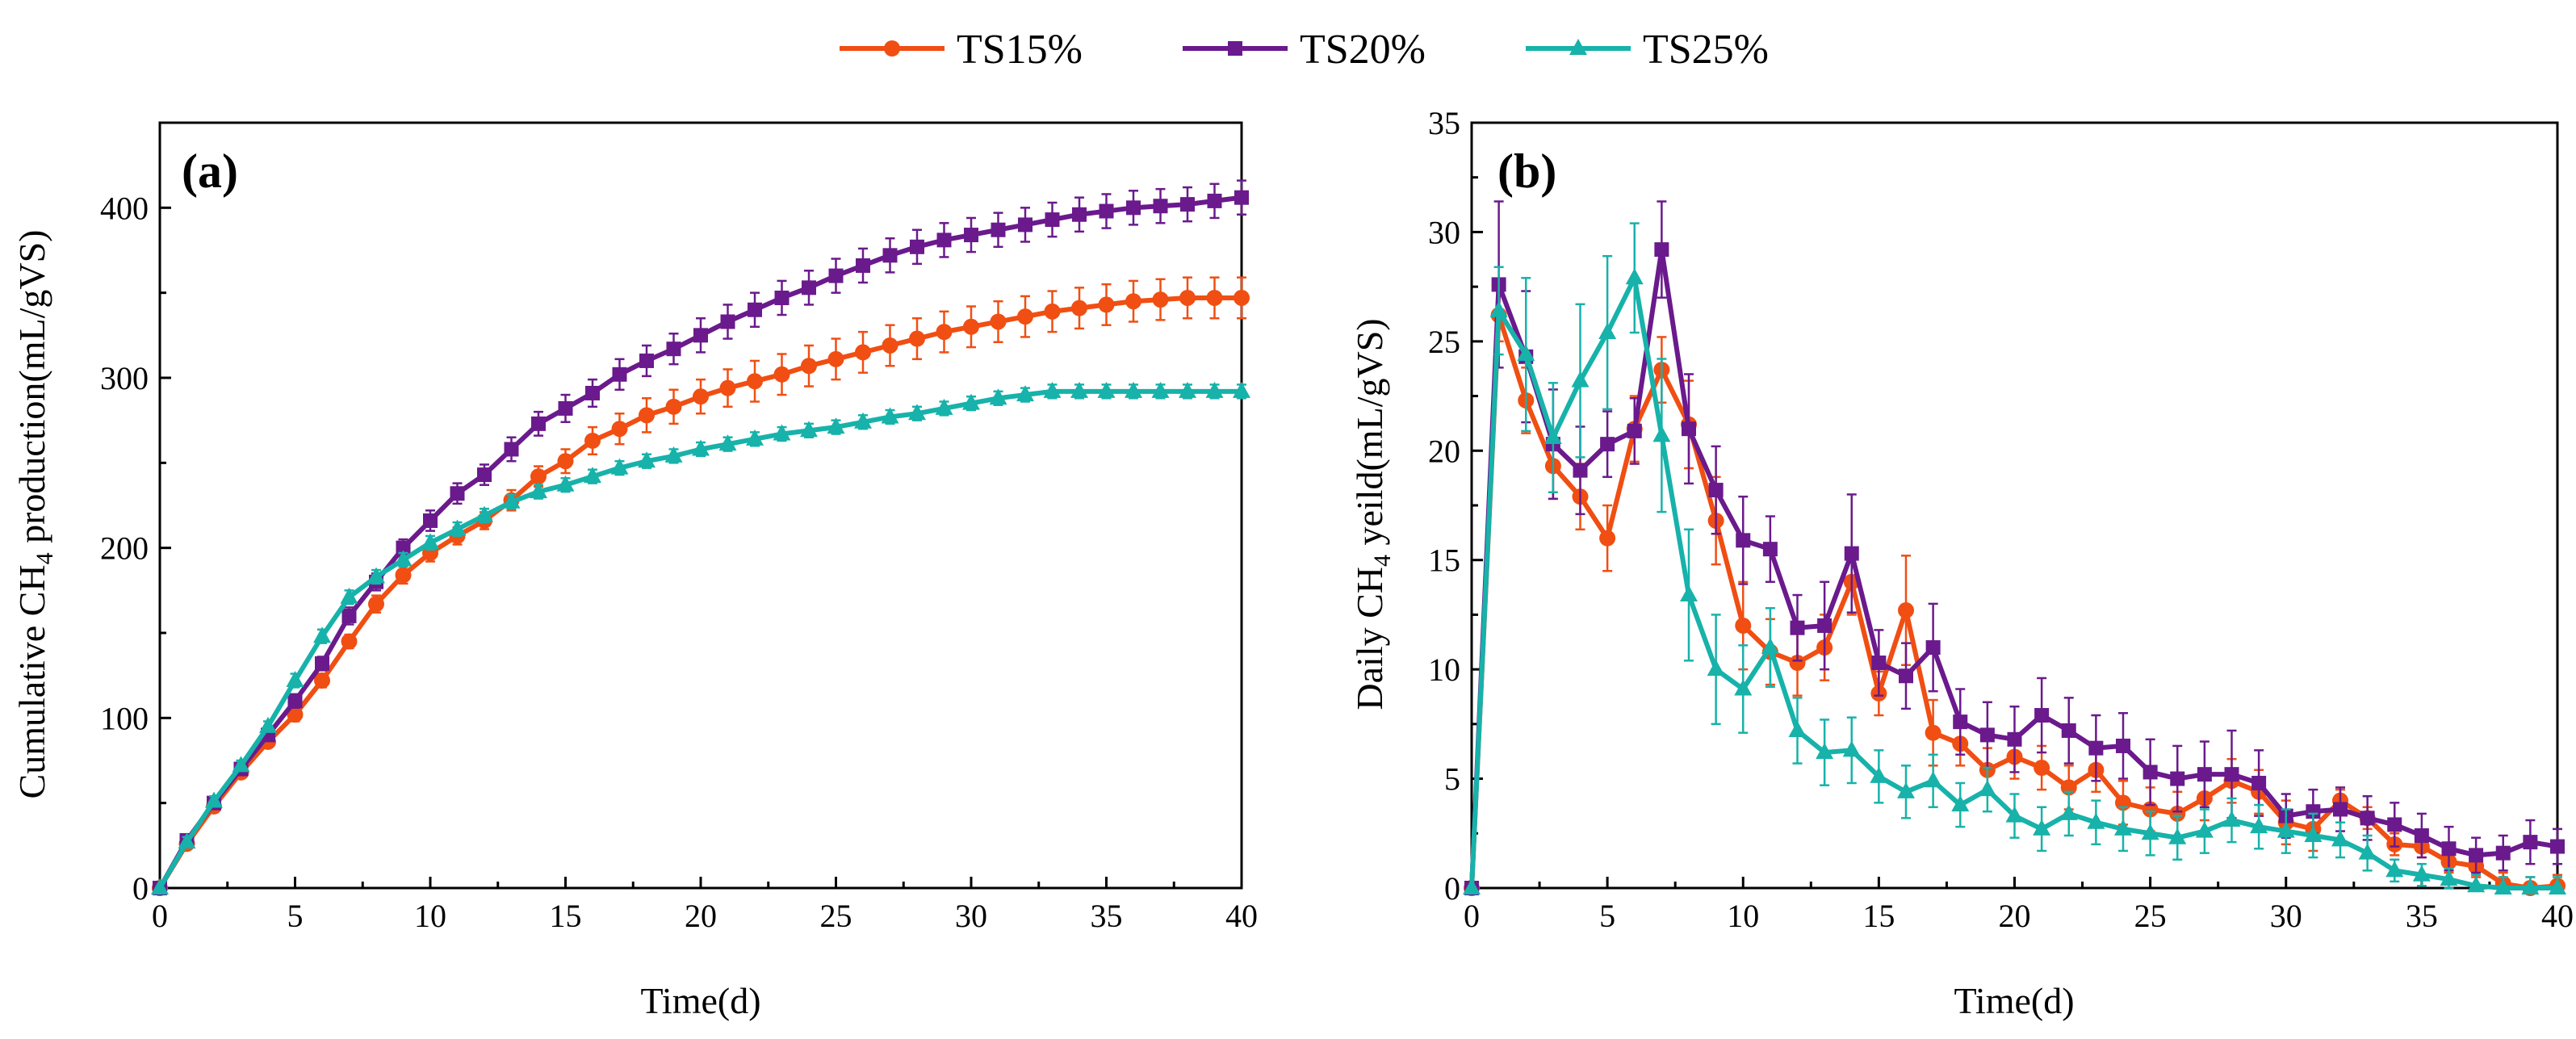 The width and height of the screenshot is (2576, 1039). What do you see at coordinates (1020, 50) in the screenshot?
I see `legend-label-ts15: TS15%` at bounding box center [1020, 50].